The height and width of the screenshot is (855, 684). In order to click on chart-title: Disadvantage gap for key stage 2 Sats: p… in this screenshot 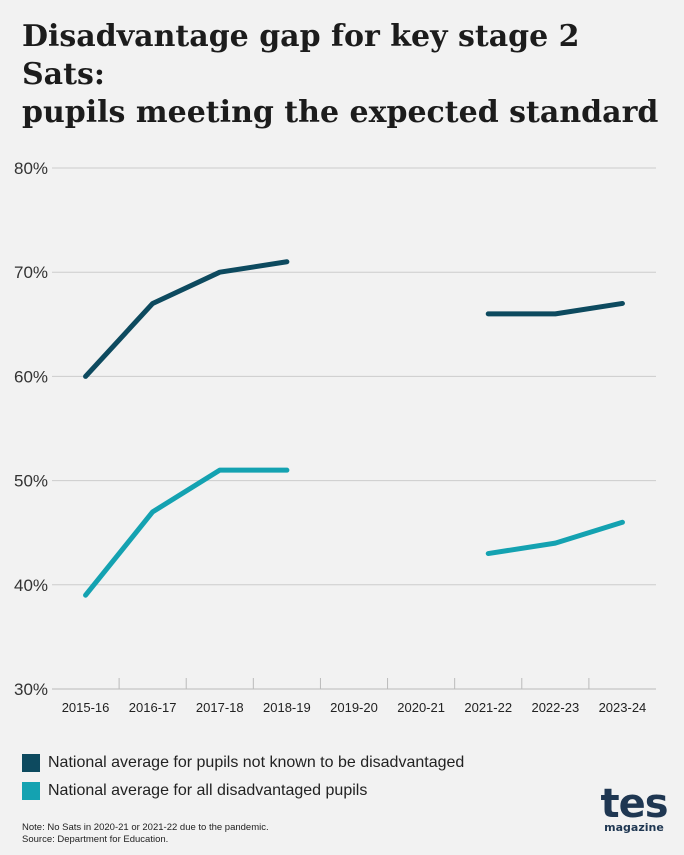, I will do `click(342, 75)`.